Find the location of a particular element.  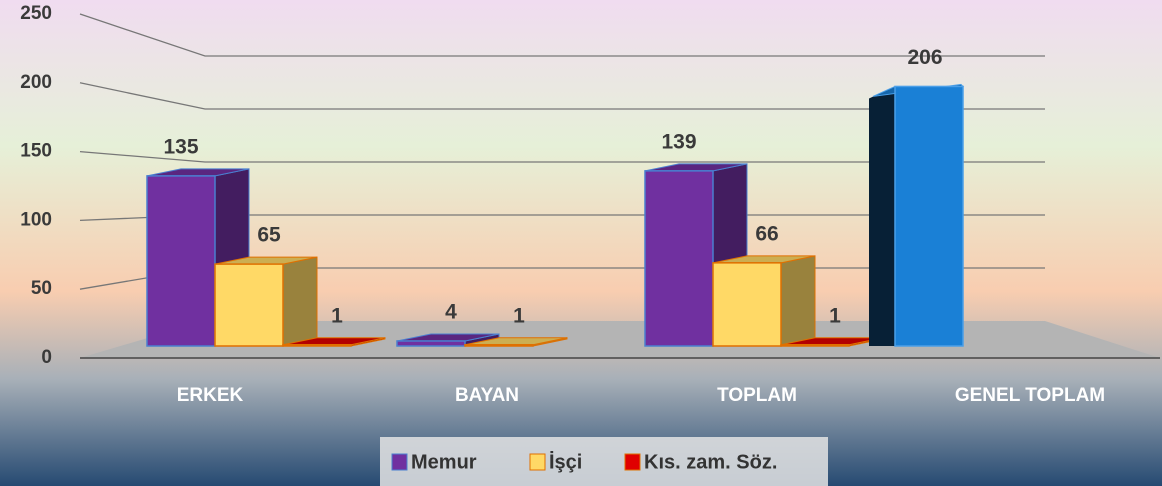

y-tick-label: 150 is located at coordinates (36, 151).